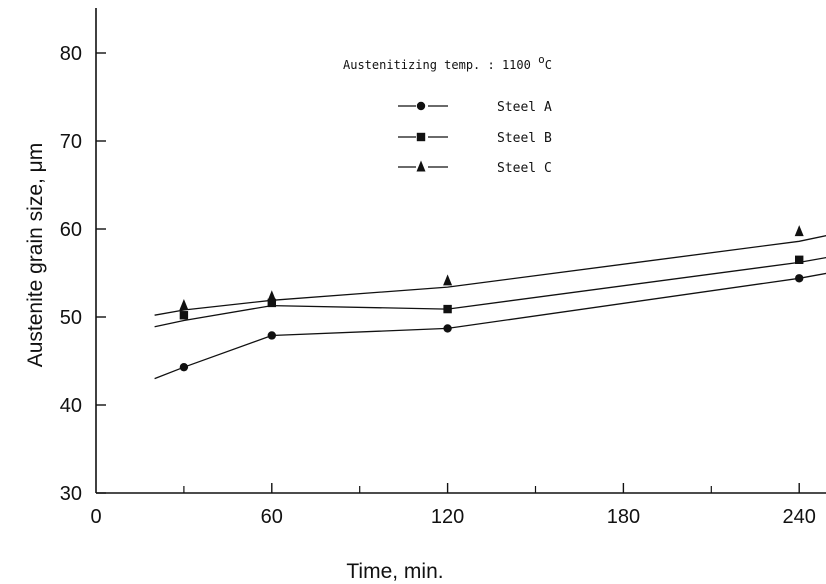 This screenshot has width=826, height=584. Describe the element at coordinates (623, 517) in the screenshot. I see `x-tick-label: 180` at that location.